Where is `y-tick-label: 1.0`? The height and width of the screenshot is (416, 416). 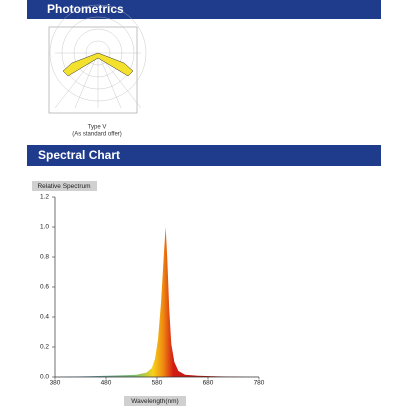 y-tick-label: 1.0 is located at coordinates (44, 227).